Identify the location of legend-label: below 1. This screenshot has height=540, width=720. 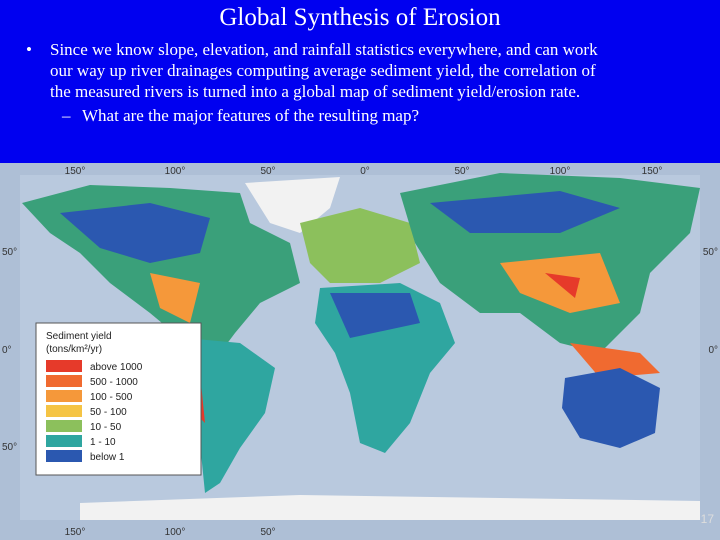
(107, 457).